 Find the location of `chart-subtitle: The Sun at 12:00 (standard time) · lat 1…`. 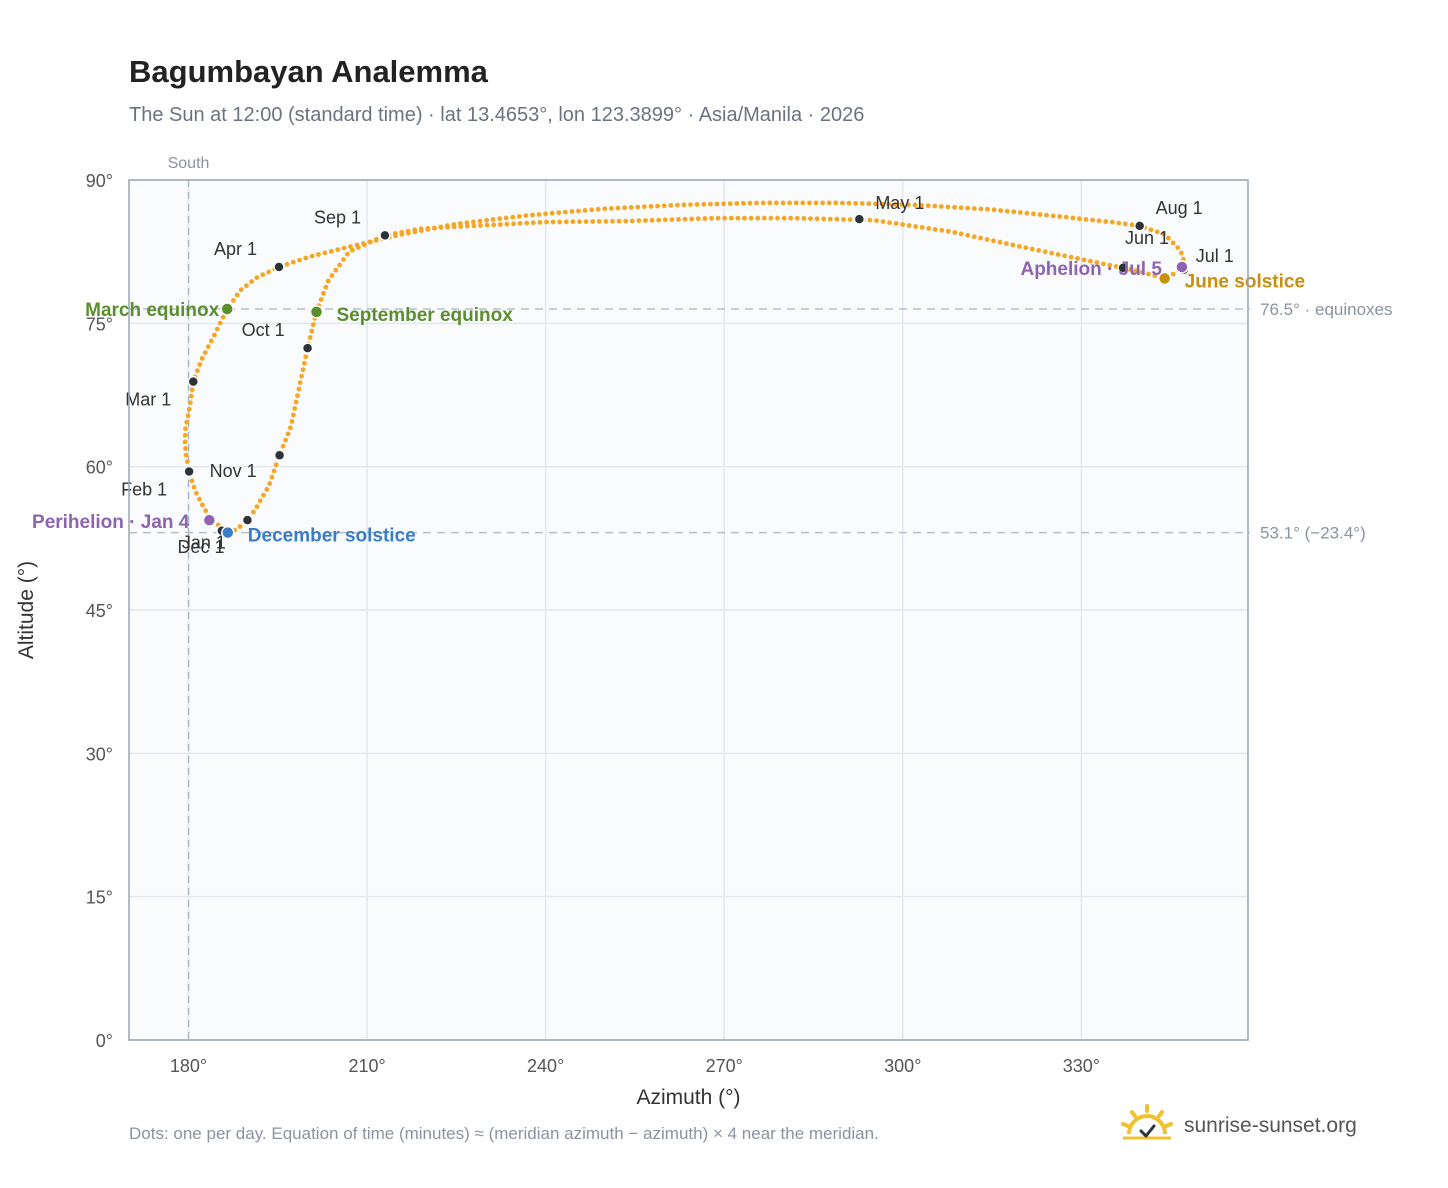

chart-subtitle: The Sun at 12:00 (standard time) · lat 1… is located at coordinates (497, 115).